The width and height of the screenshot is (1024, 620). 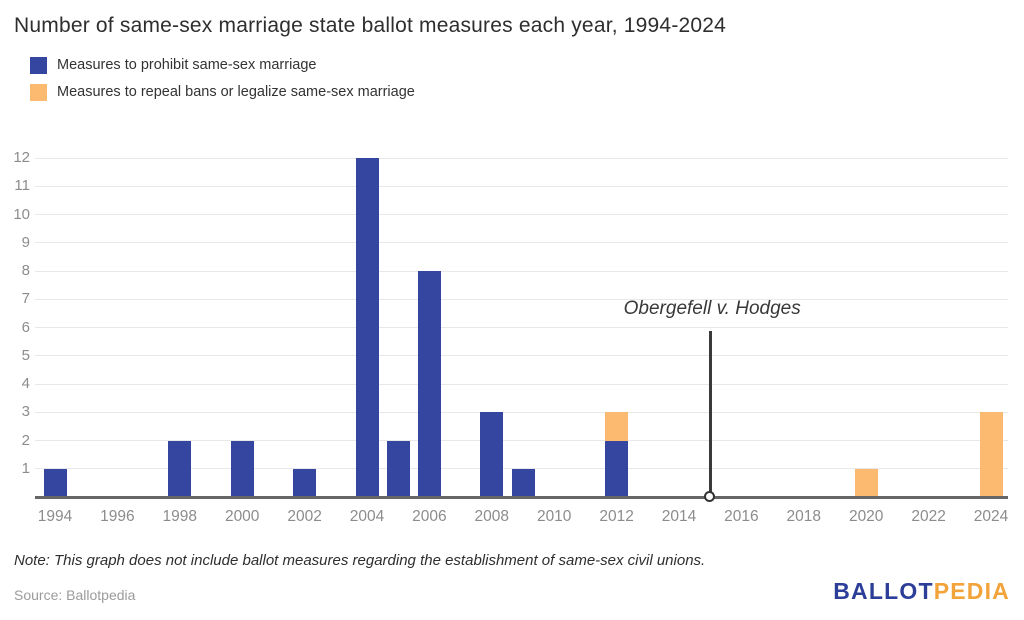 What do you see at coordinates (25, 440) in the screenshot?
I see `y-axis-tick-label: 2` at bounding box center [25, 440].